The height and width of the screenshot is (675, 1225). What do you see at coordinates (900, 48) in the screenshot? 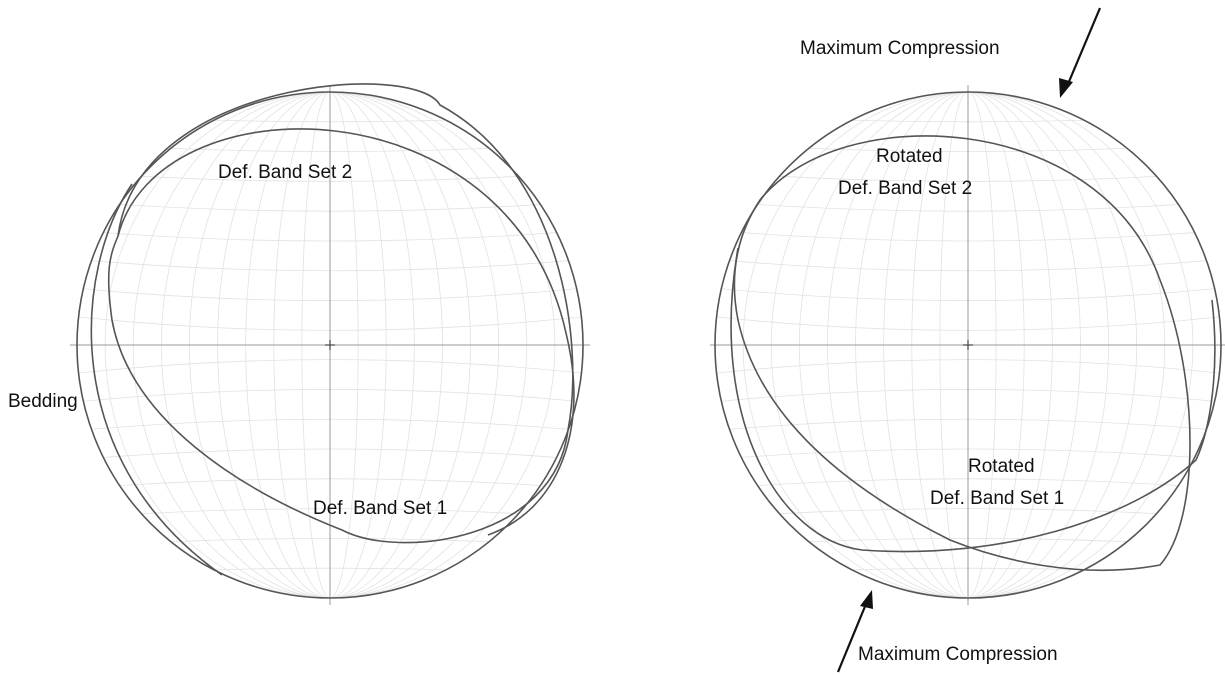
I see `label-max-compression-top: Maximum Compression` at bounding box center [900, 48].